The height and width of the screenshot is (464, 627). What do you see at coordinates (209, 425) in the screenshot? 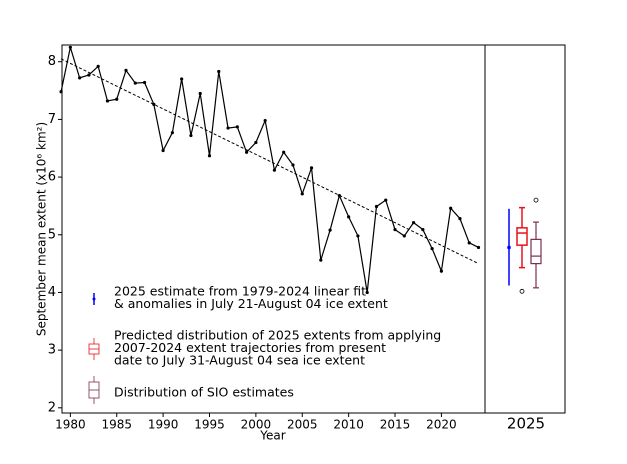
I see `x-tick-label: 1995` at bounding box center [209, 425].